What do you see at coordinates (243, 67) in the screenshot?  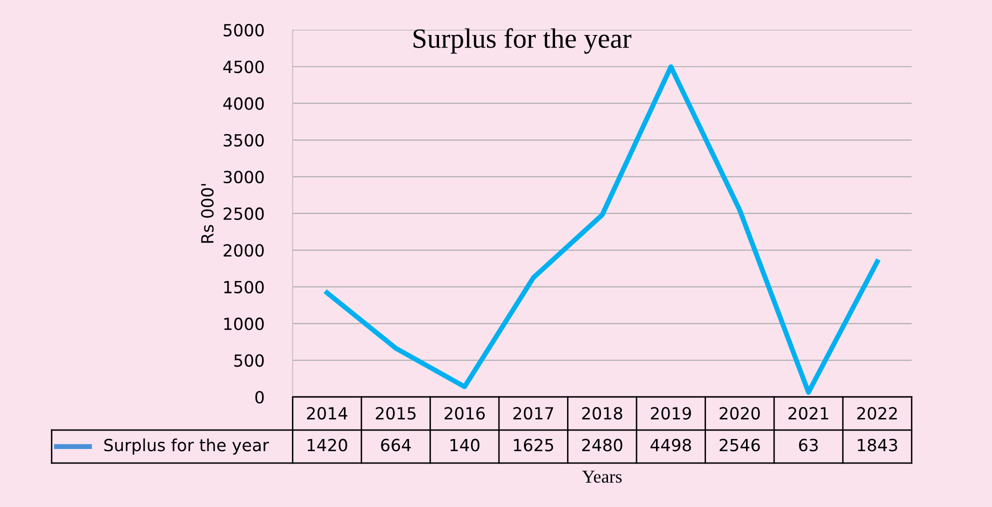 I see `y-tick-label: 4500` at bounding box center [243, 67].